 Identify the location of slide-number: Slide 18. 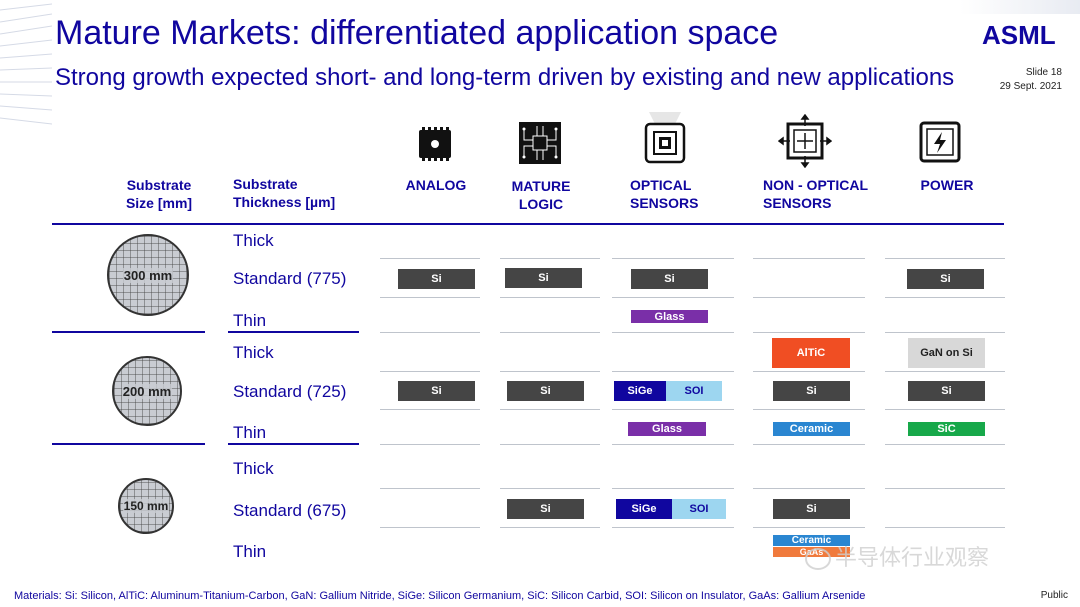
(1043, 72).